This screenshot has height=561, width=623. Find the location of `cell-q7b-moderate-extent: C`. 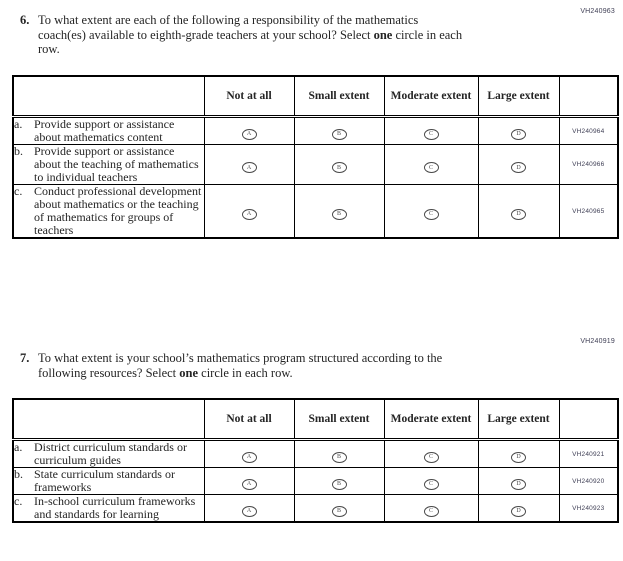

cell-q7b-moderate-extent: C is located at coordinates (431, 481).